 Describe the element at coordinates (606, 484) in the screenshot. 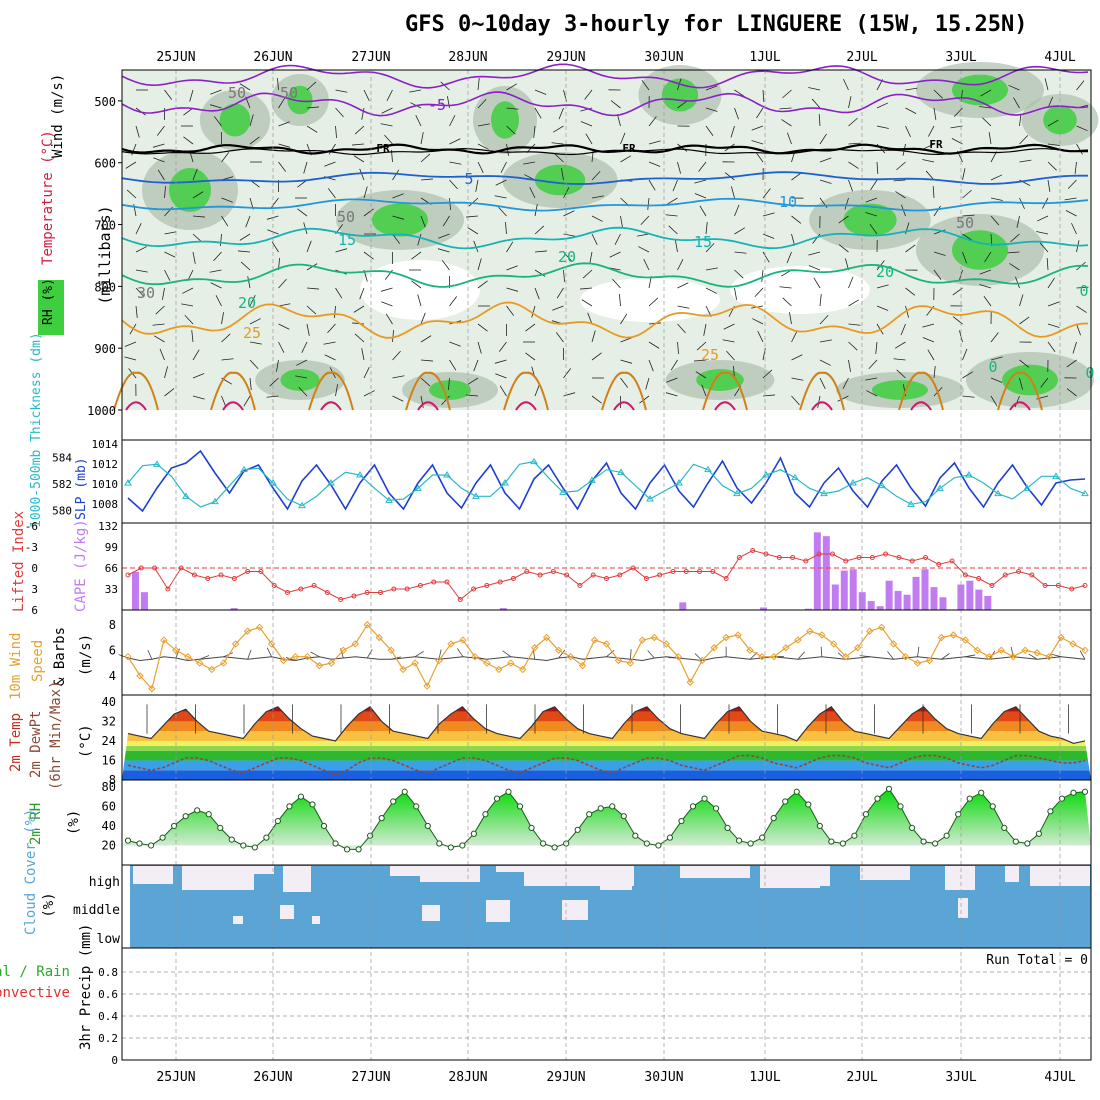

I see `thickness-series` at that location.